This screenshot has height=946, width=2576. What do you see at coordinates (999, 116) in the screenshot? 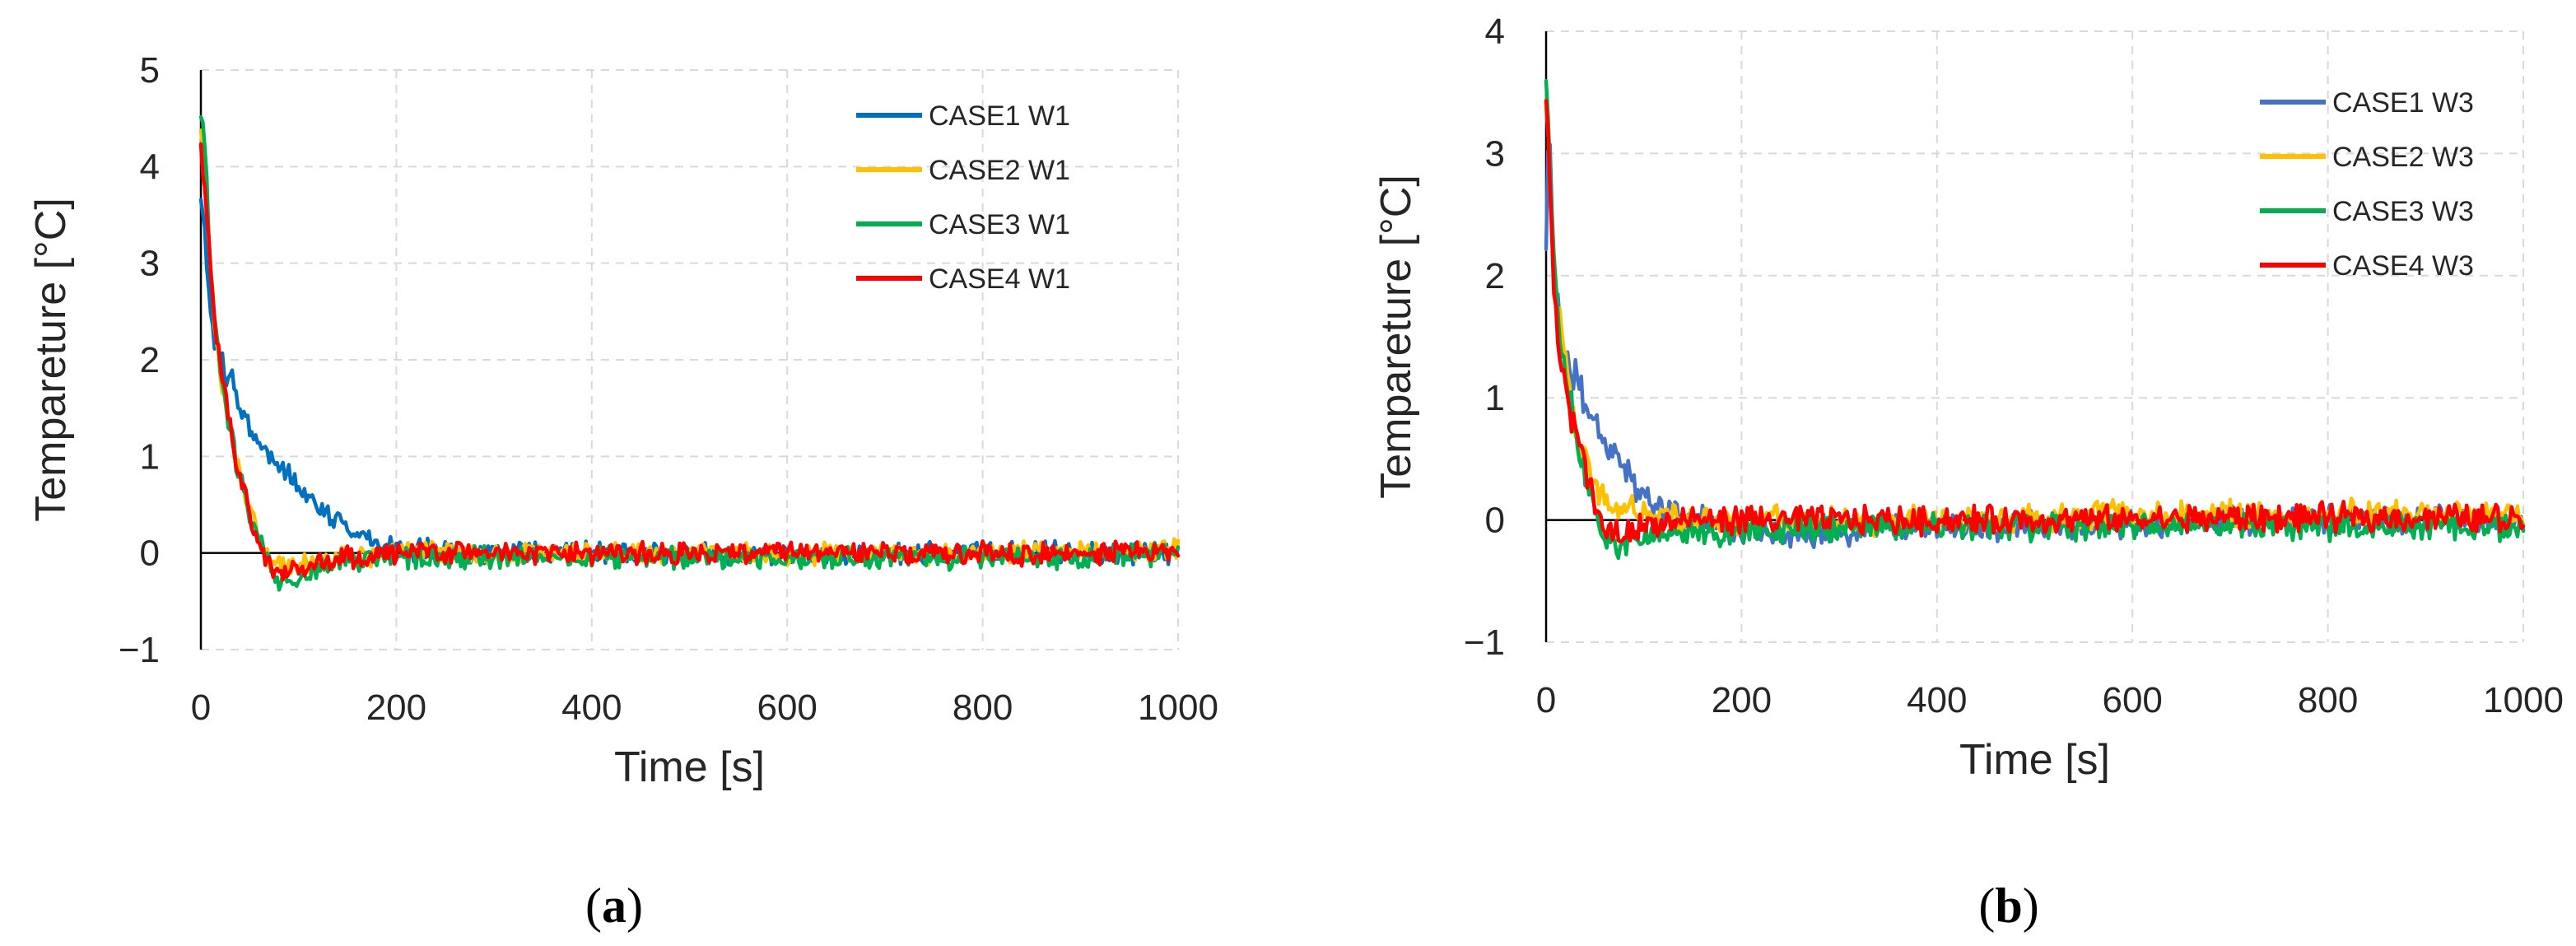
I see `legend-label: CASE1 W1` at bounding box center [999, 116].